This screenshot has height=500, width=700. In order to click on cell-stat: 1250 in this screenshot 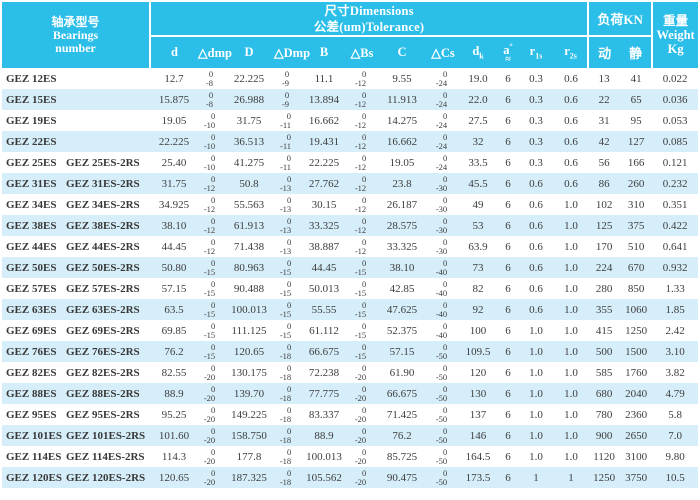, I will do `click(636, 330)`.